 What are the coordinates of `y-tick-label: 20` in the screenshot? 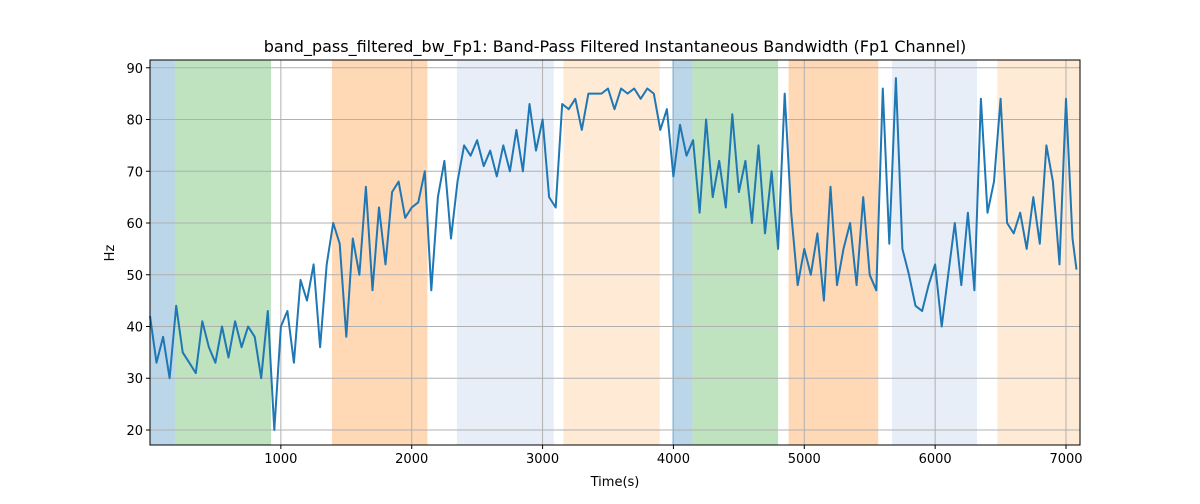 It's located at (134, 431).